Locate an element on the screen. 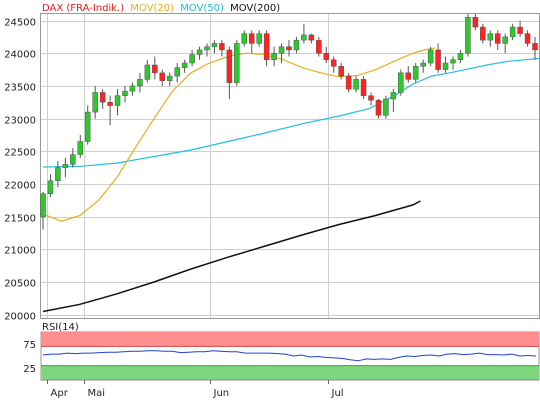  y-tick-label-22500: 22500 is located at coordinates (20, 153).